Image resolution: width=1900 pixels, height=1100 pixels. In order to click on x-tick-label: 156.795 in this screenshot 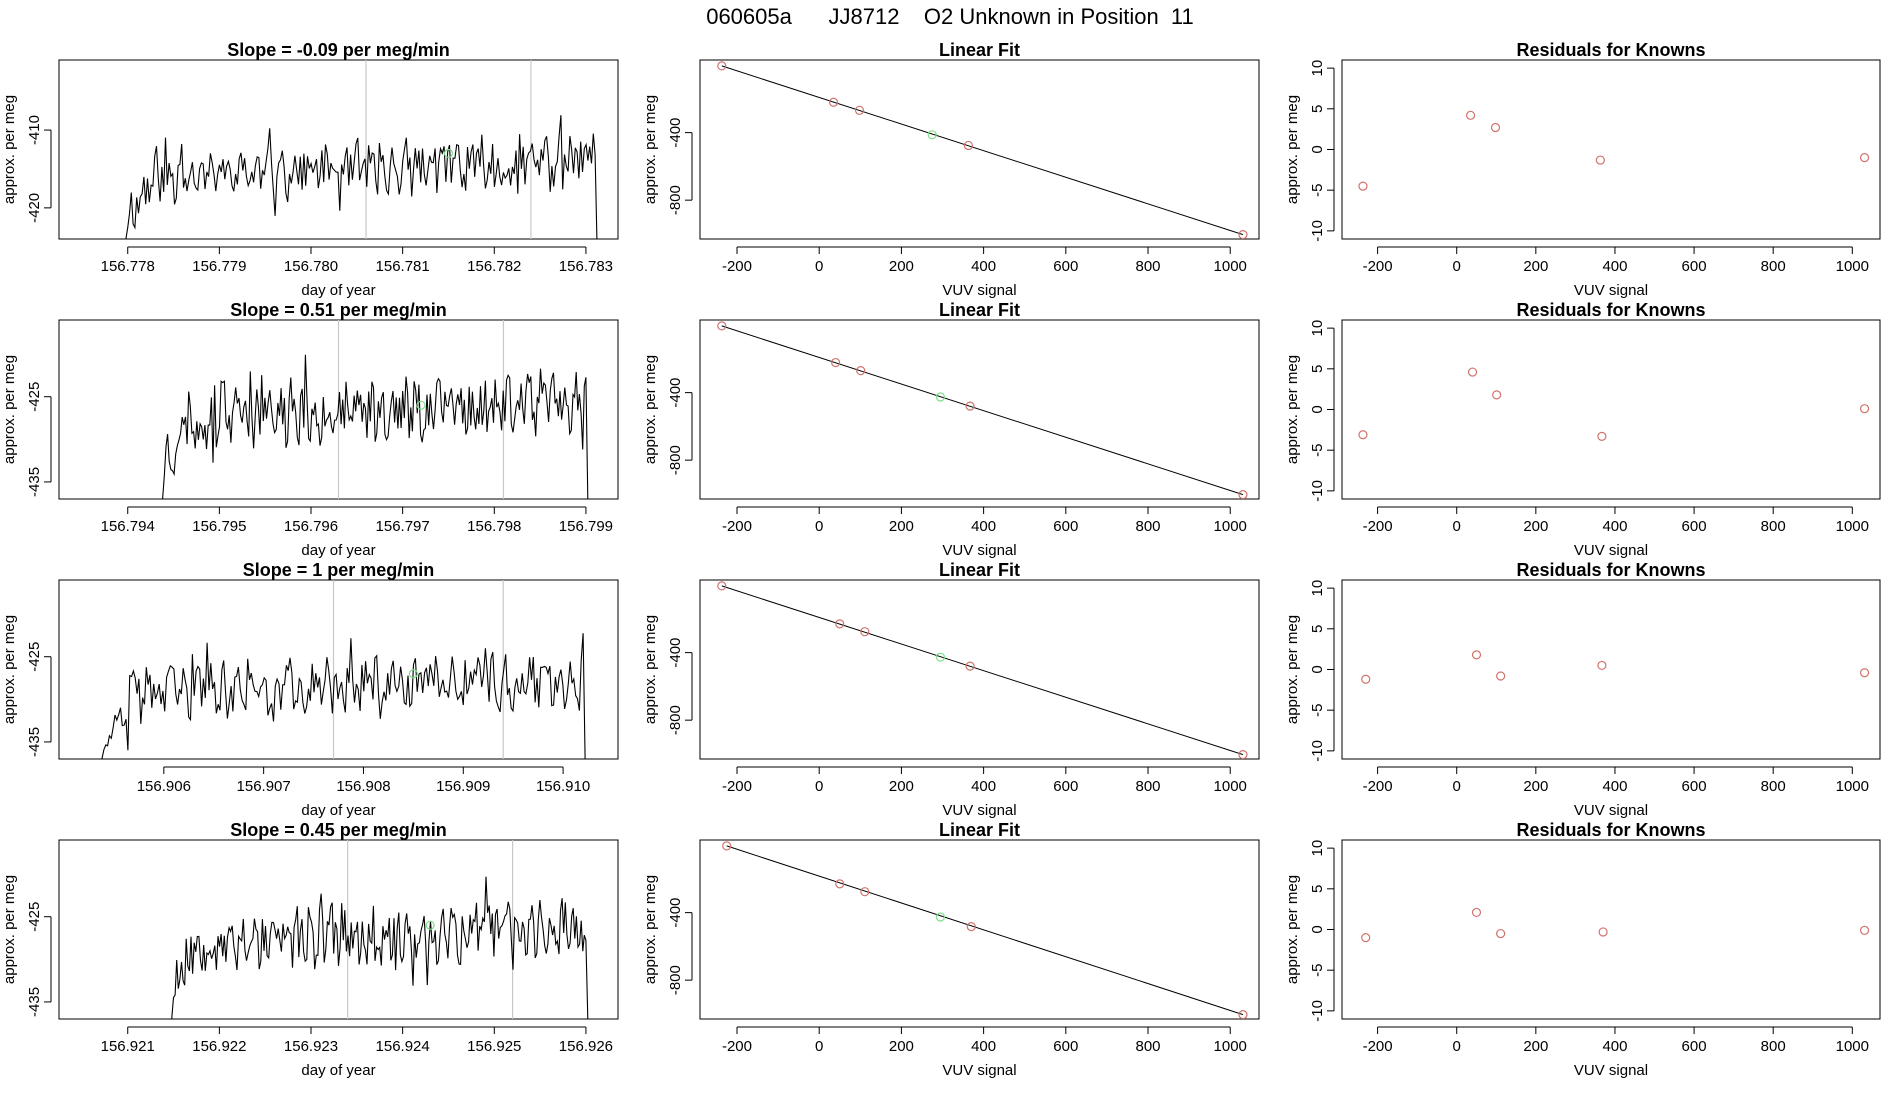, I will do `click(219, 526)`.